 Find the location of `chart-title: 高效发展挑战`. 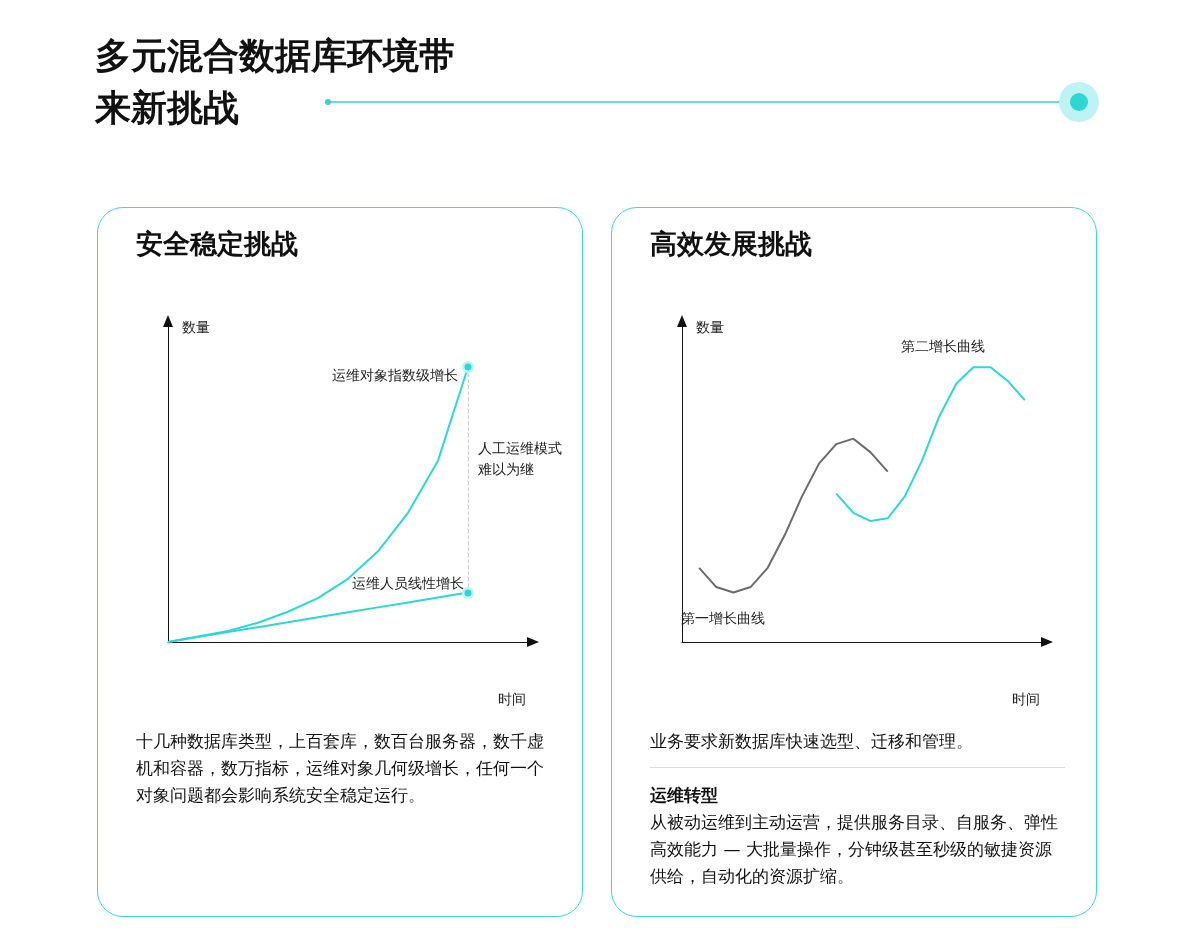

chart-title: 高效发展挑战 is located at coordinates (731, 244).